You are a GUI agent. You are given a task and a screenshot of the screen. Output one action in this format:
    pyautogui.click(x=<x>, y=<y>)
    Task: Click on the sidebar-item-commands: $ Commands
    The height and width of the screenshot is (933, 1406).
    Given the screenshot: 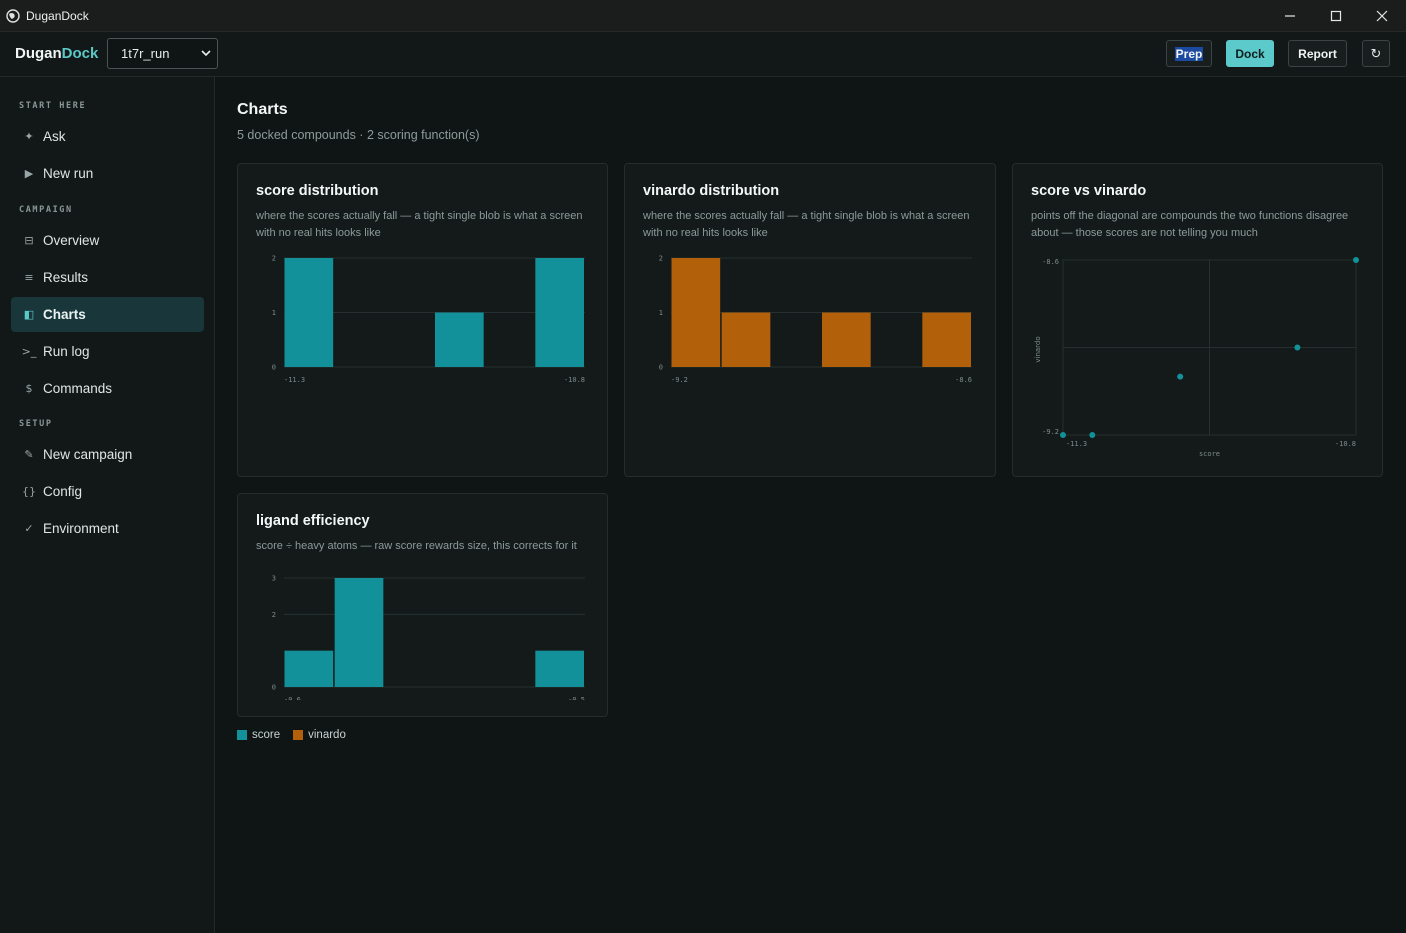 What is the action you would take?
    pyautogui.click(x=107, y=388)
    